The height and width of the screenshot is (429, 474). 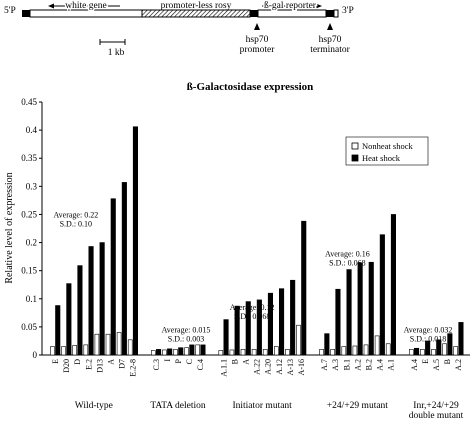 What do you see at coordinates (346, 364) in the screenshot?
I see `x-tick-label: B.1` at bounding box center [346, 364].